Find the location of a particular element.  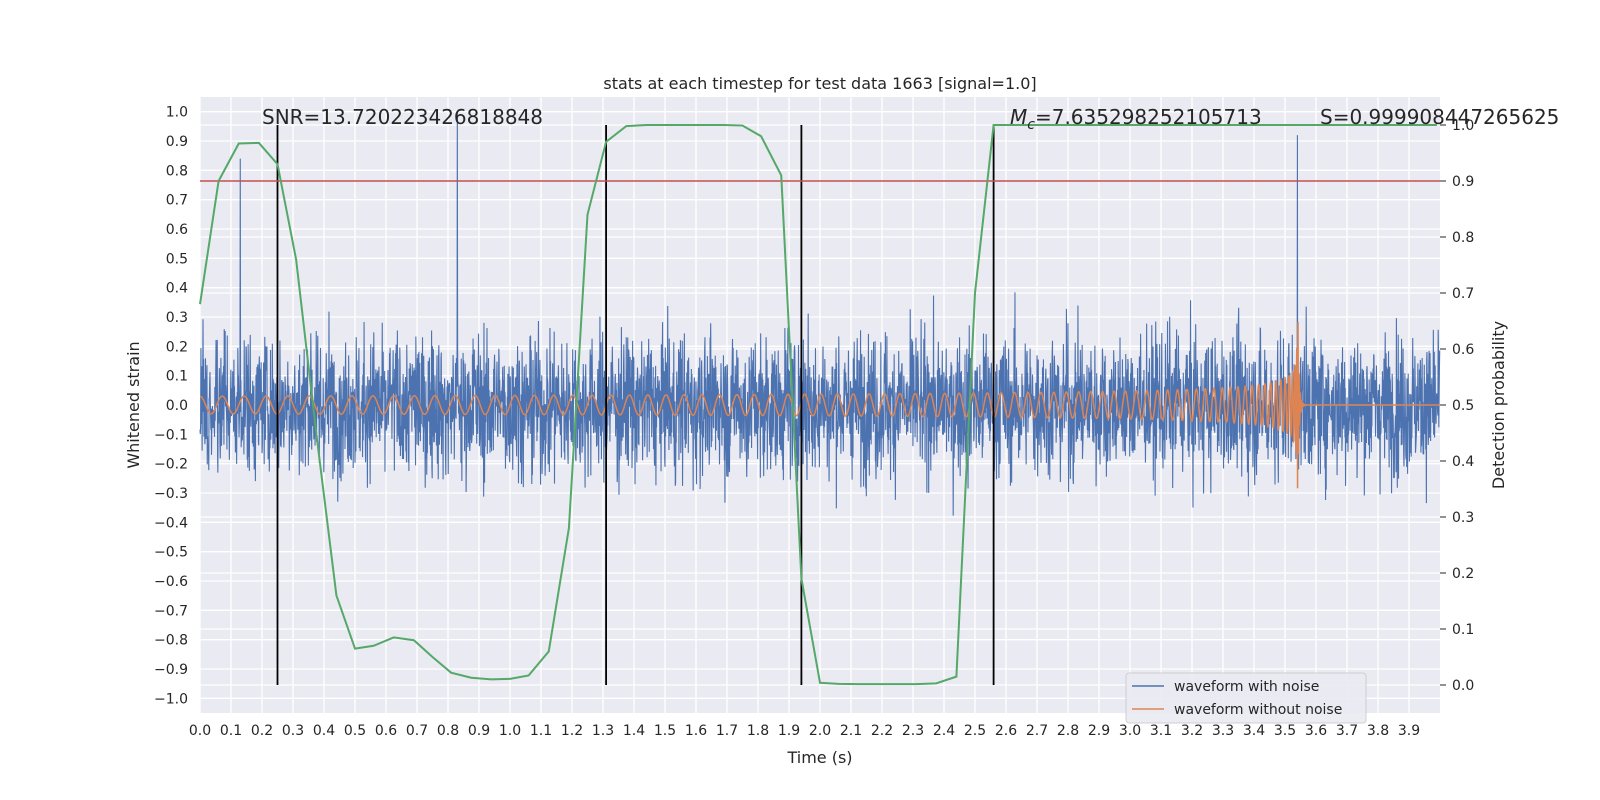

chirp-mass-annotation: Mc=7.635298252105713 is located at coordinates (1136, 119).